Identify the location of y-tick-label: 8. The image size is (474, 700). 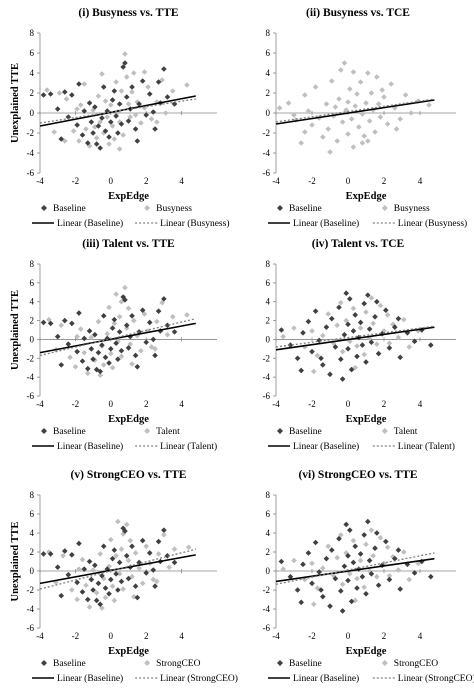
(32, 264).